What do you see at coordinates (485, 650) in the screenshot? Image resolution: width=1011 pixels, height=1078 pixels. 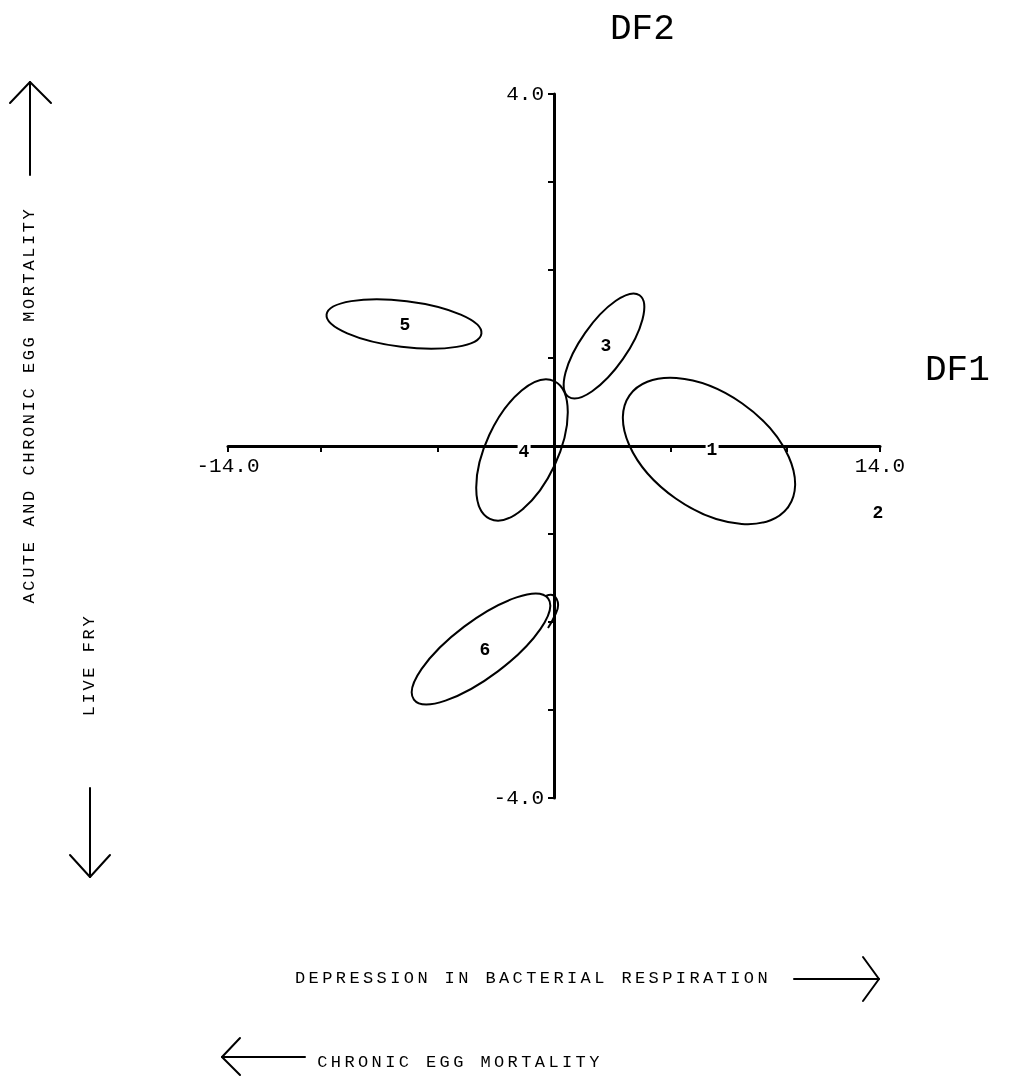 I see `annotation: 6` at bounding box center [485, 650].